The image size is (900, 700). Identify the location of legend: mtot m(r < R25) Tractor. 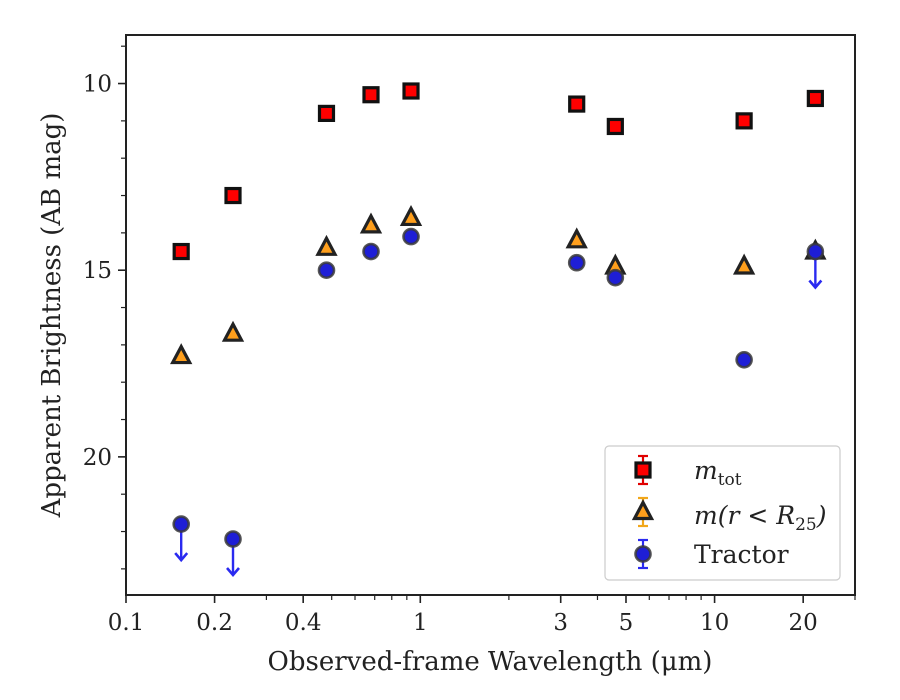
(722, 513).